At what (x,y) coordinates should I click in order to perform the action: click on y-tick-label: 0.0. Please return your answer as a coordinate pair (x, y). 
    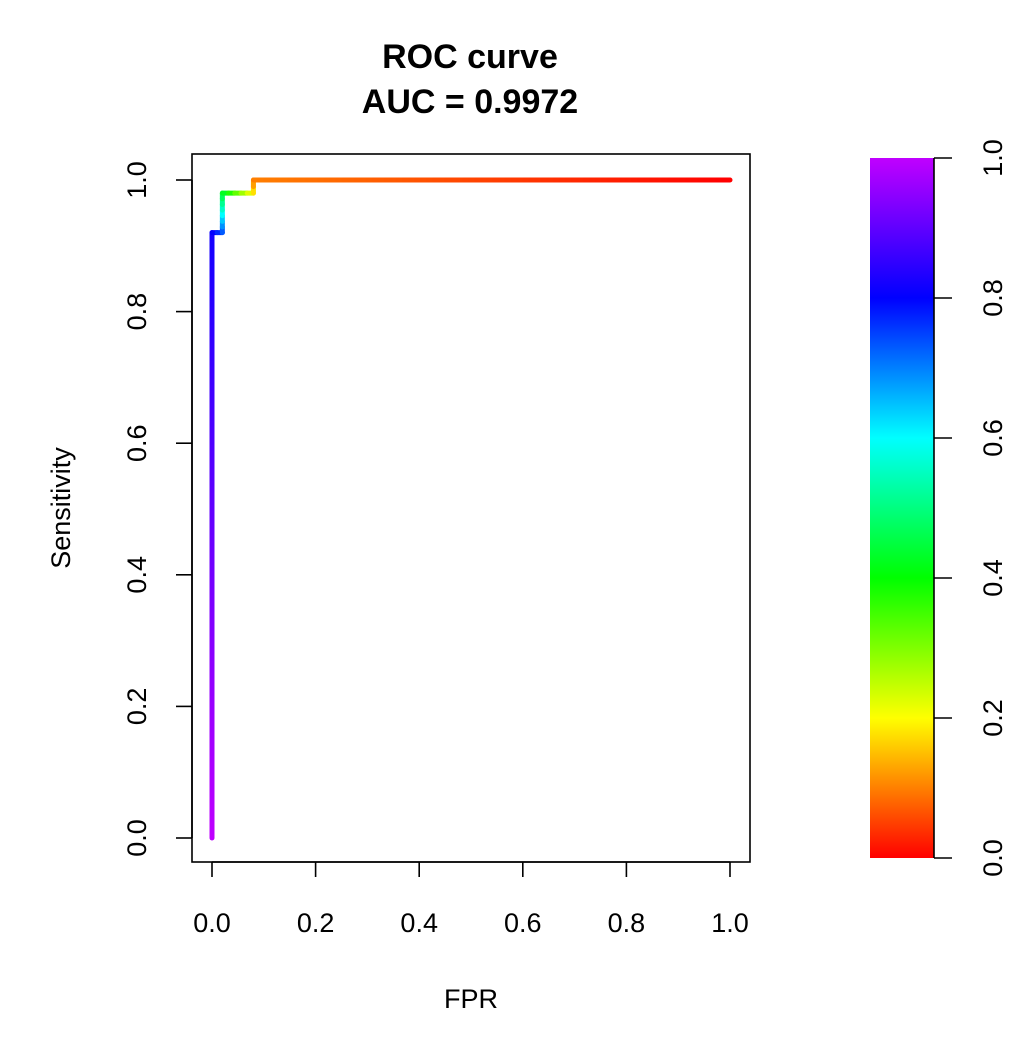
    Looking at the image, I should click on (137, 838).